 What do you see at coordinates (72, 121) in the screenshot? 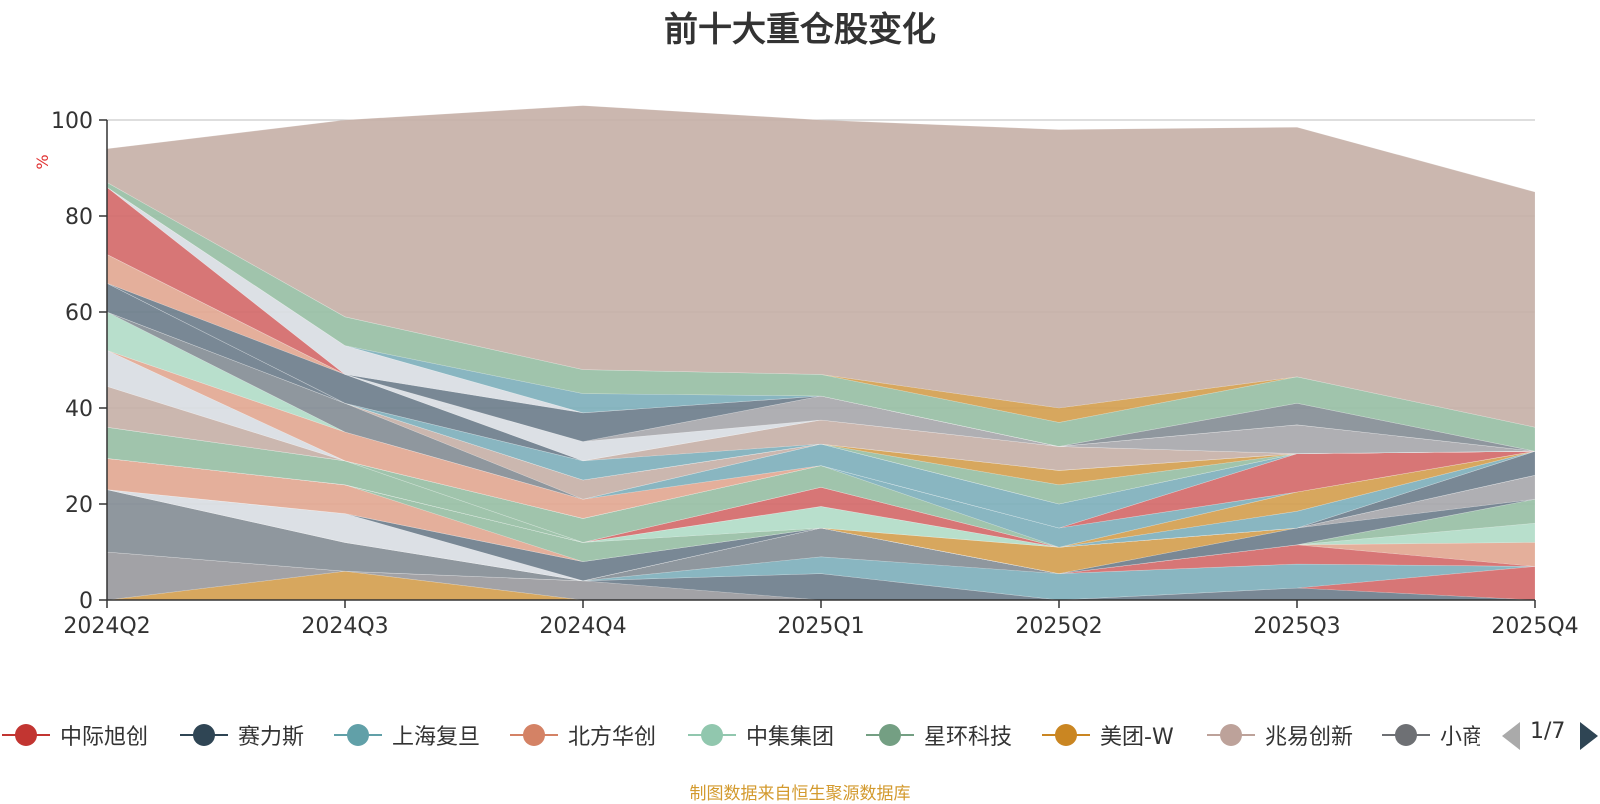
I see `y-tick-label: 100` at bounding box center [72, 121].